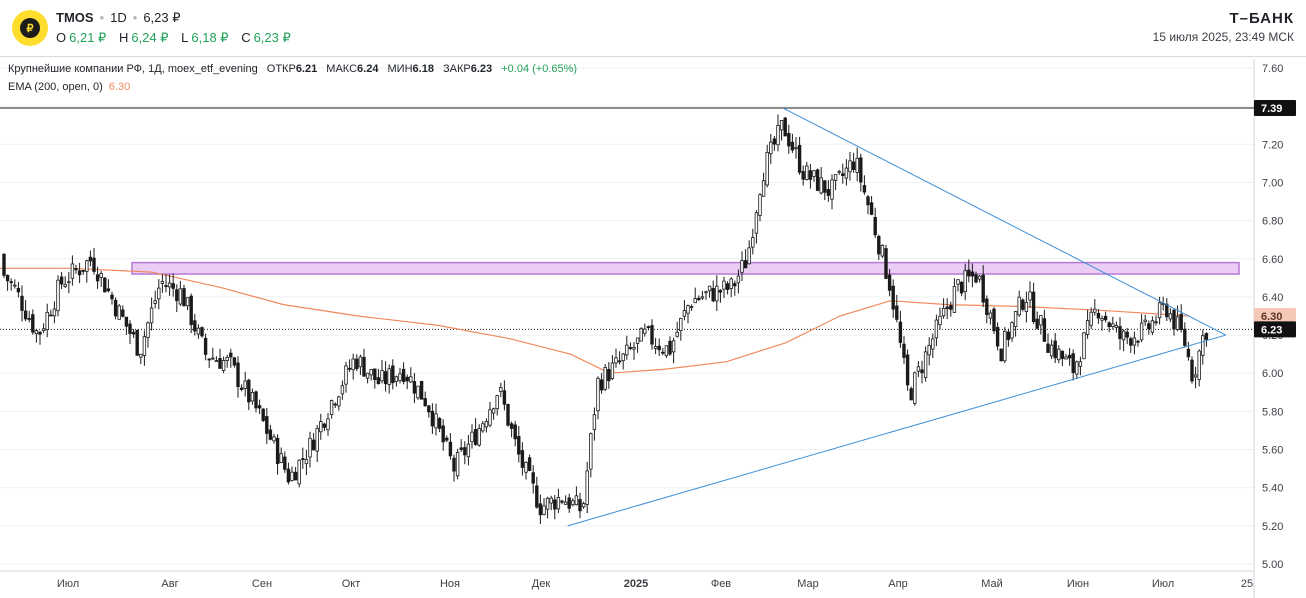  I want to click on y-tick-label: 7.60, so click(1272, 69).